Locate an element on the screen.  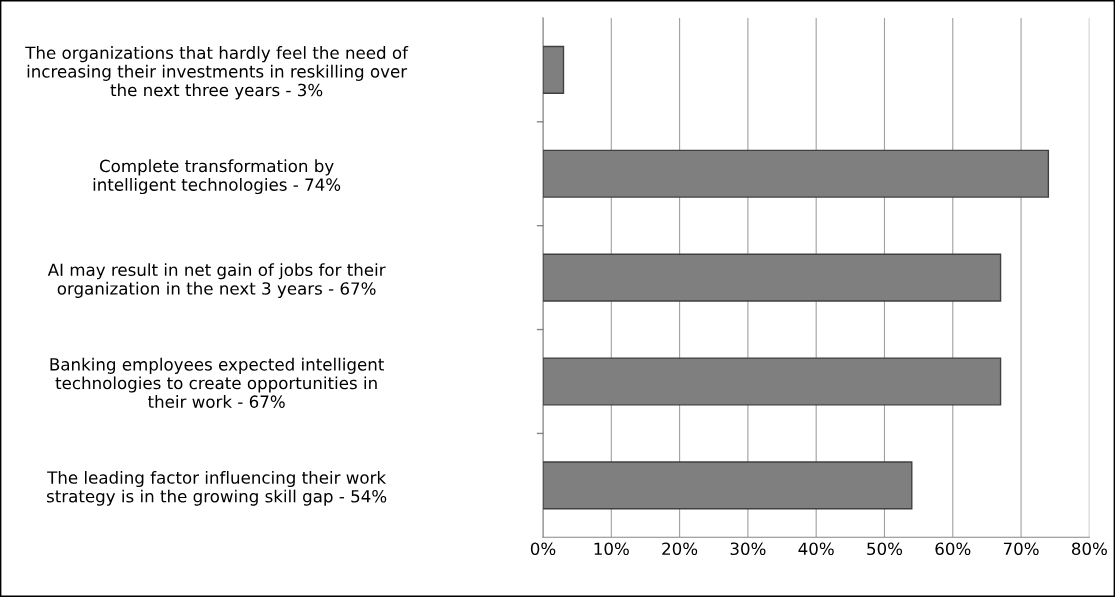
x-tick-label: 60% is located at coordinates (953, 549).